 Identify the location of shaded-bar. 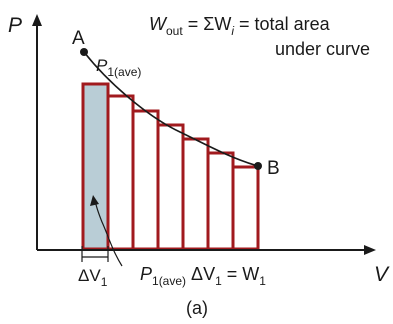
(95, 166).